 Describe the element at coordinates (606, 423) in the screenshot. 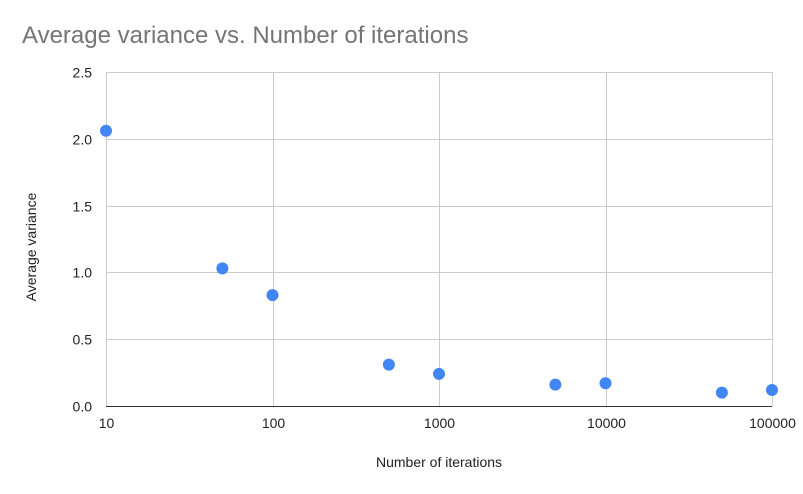

I see `x-tick-label: 10000` at that location.